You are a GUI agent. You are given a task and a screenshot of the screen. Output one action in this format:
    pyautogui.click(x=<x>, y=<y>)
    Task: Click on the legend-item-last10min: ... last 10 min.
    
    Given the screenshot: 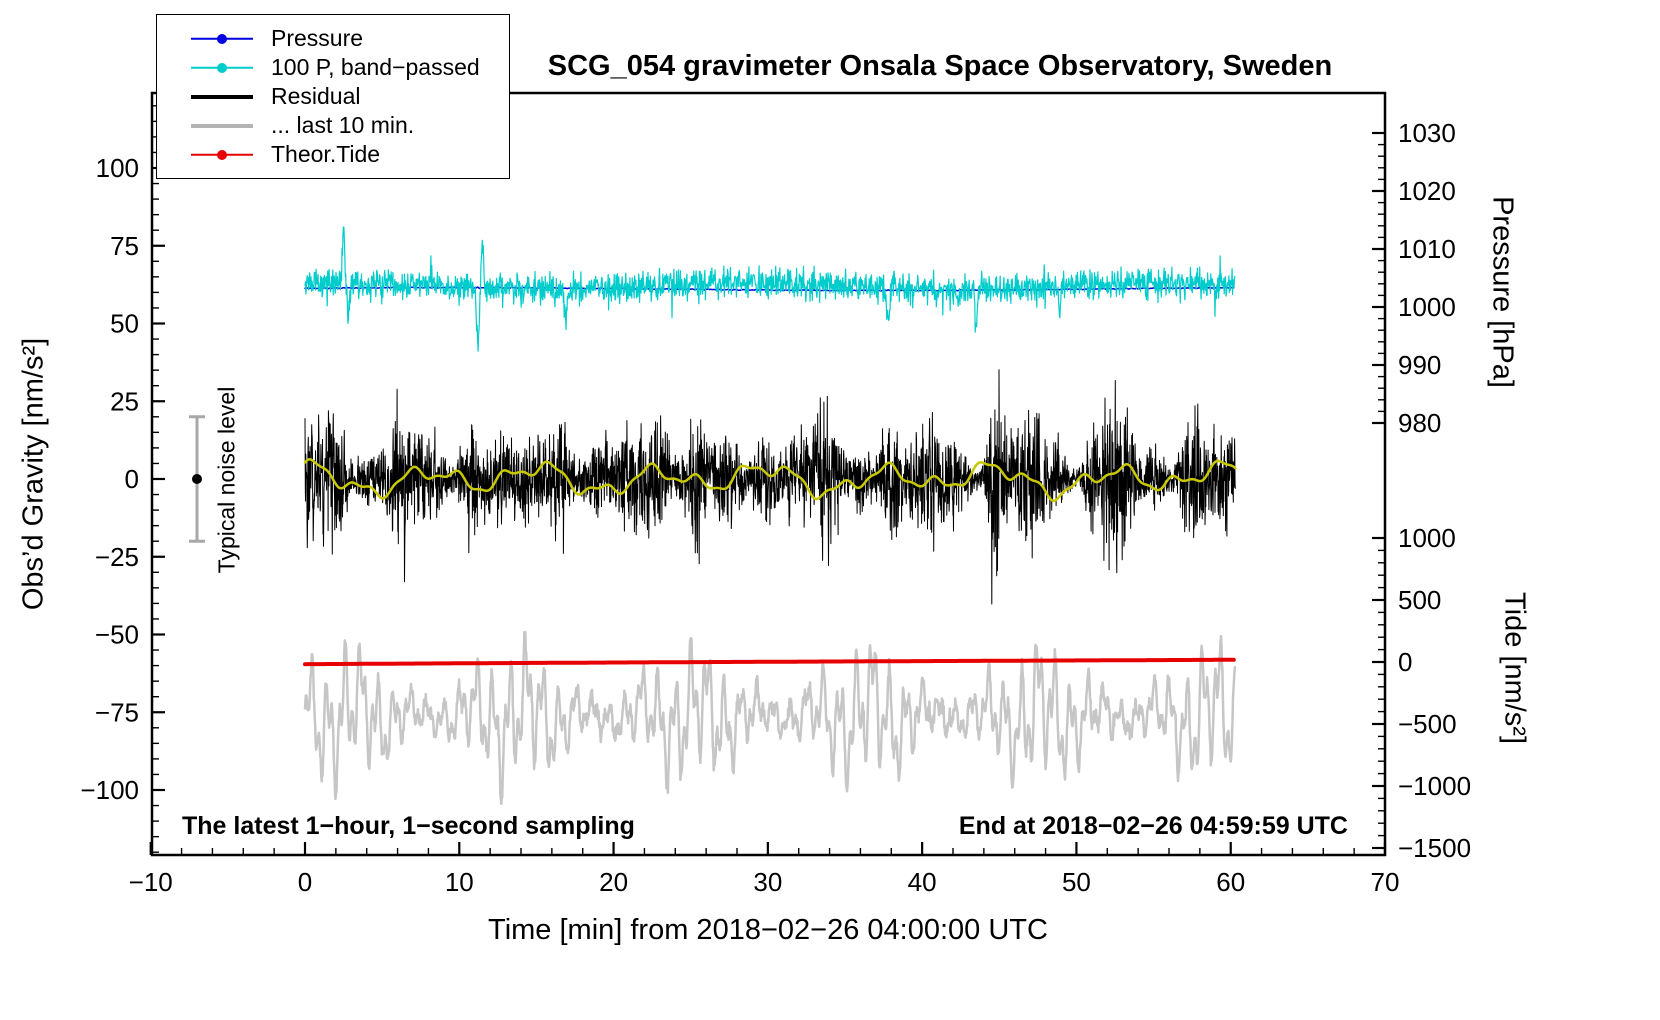 What is the action you would take?
    pyautogui.click(x=333, y=125)
    